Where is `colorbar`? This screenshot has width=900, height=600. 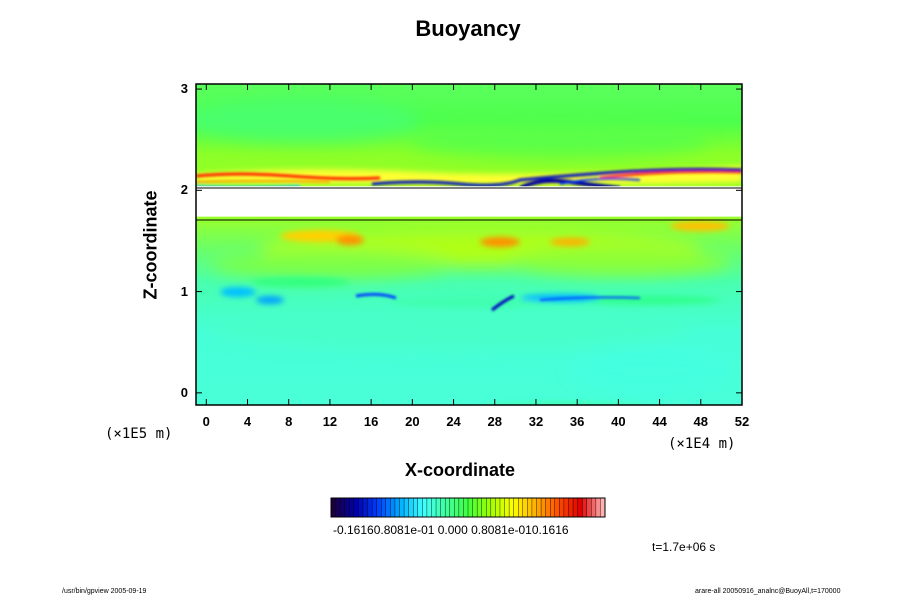 colorbar is located at coordinates (468, 507).